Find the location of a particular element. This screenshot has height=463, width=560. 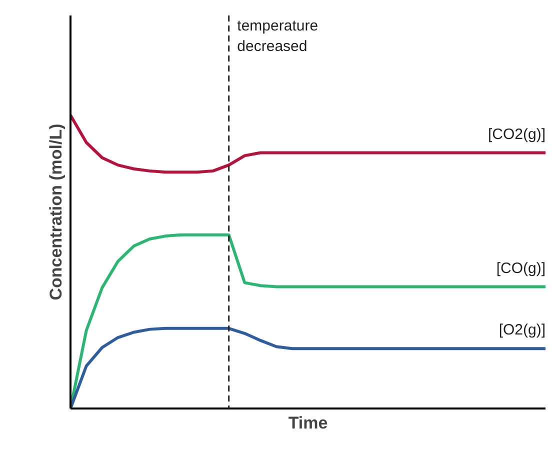

text: temperature decreased is located at coordinates (277, 36).